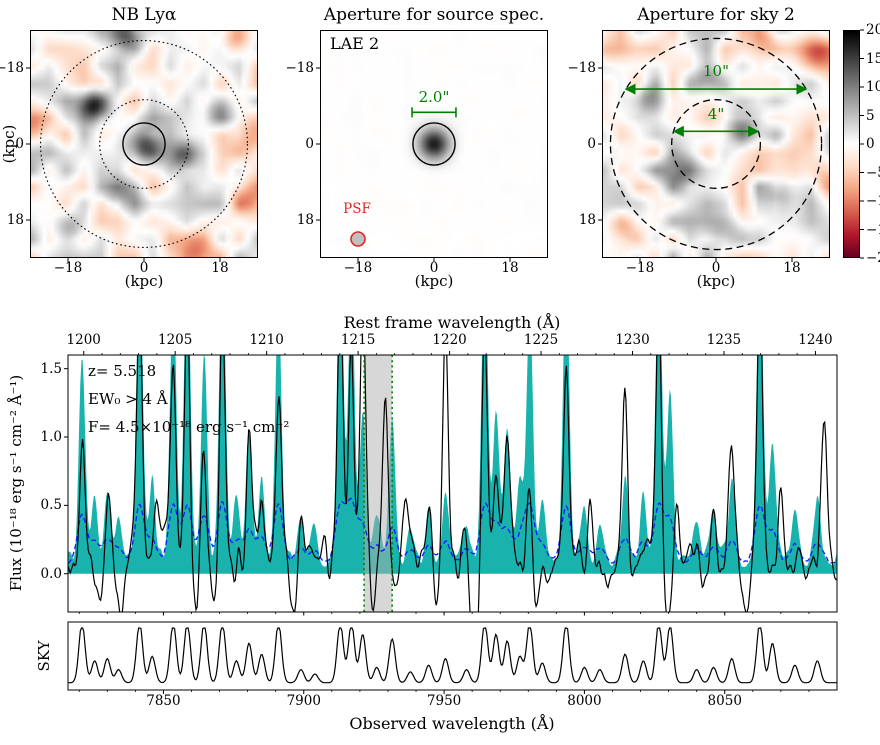 The height and width of the screenshot is (745, 880). I want to click on source-y-tick-label: −18, so click(300, 68).